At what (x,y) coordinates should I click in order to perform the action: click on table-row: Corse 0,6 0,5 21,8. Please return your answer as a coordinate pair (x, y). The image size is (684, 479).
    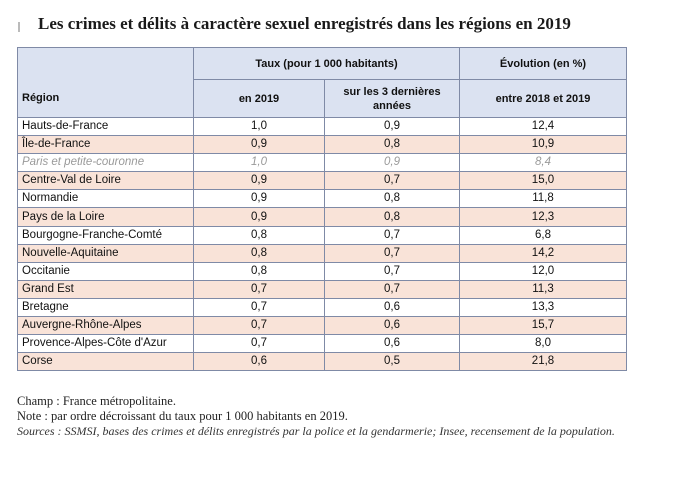
    Looking at the image, I should click on (322, 362).